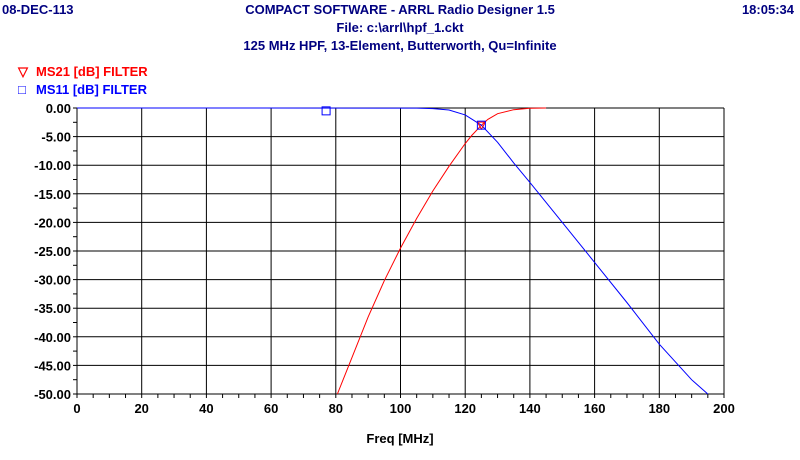 The height and width of the screenshot is (460, 800). What do you see at coordinates (271, 408) in the screenshot?
I see `x-tick-label: 60` at bounding box center [271, 408].